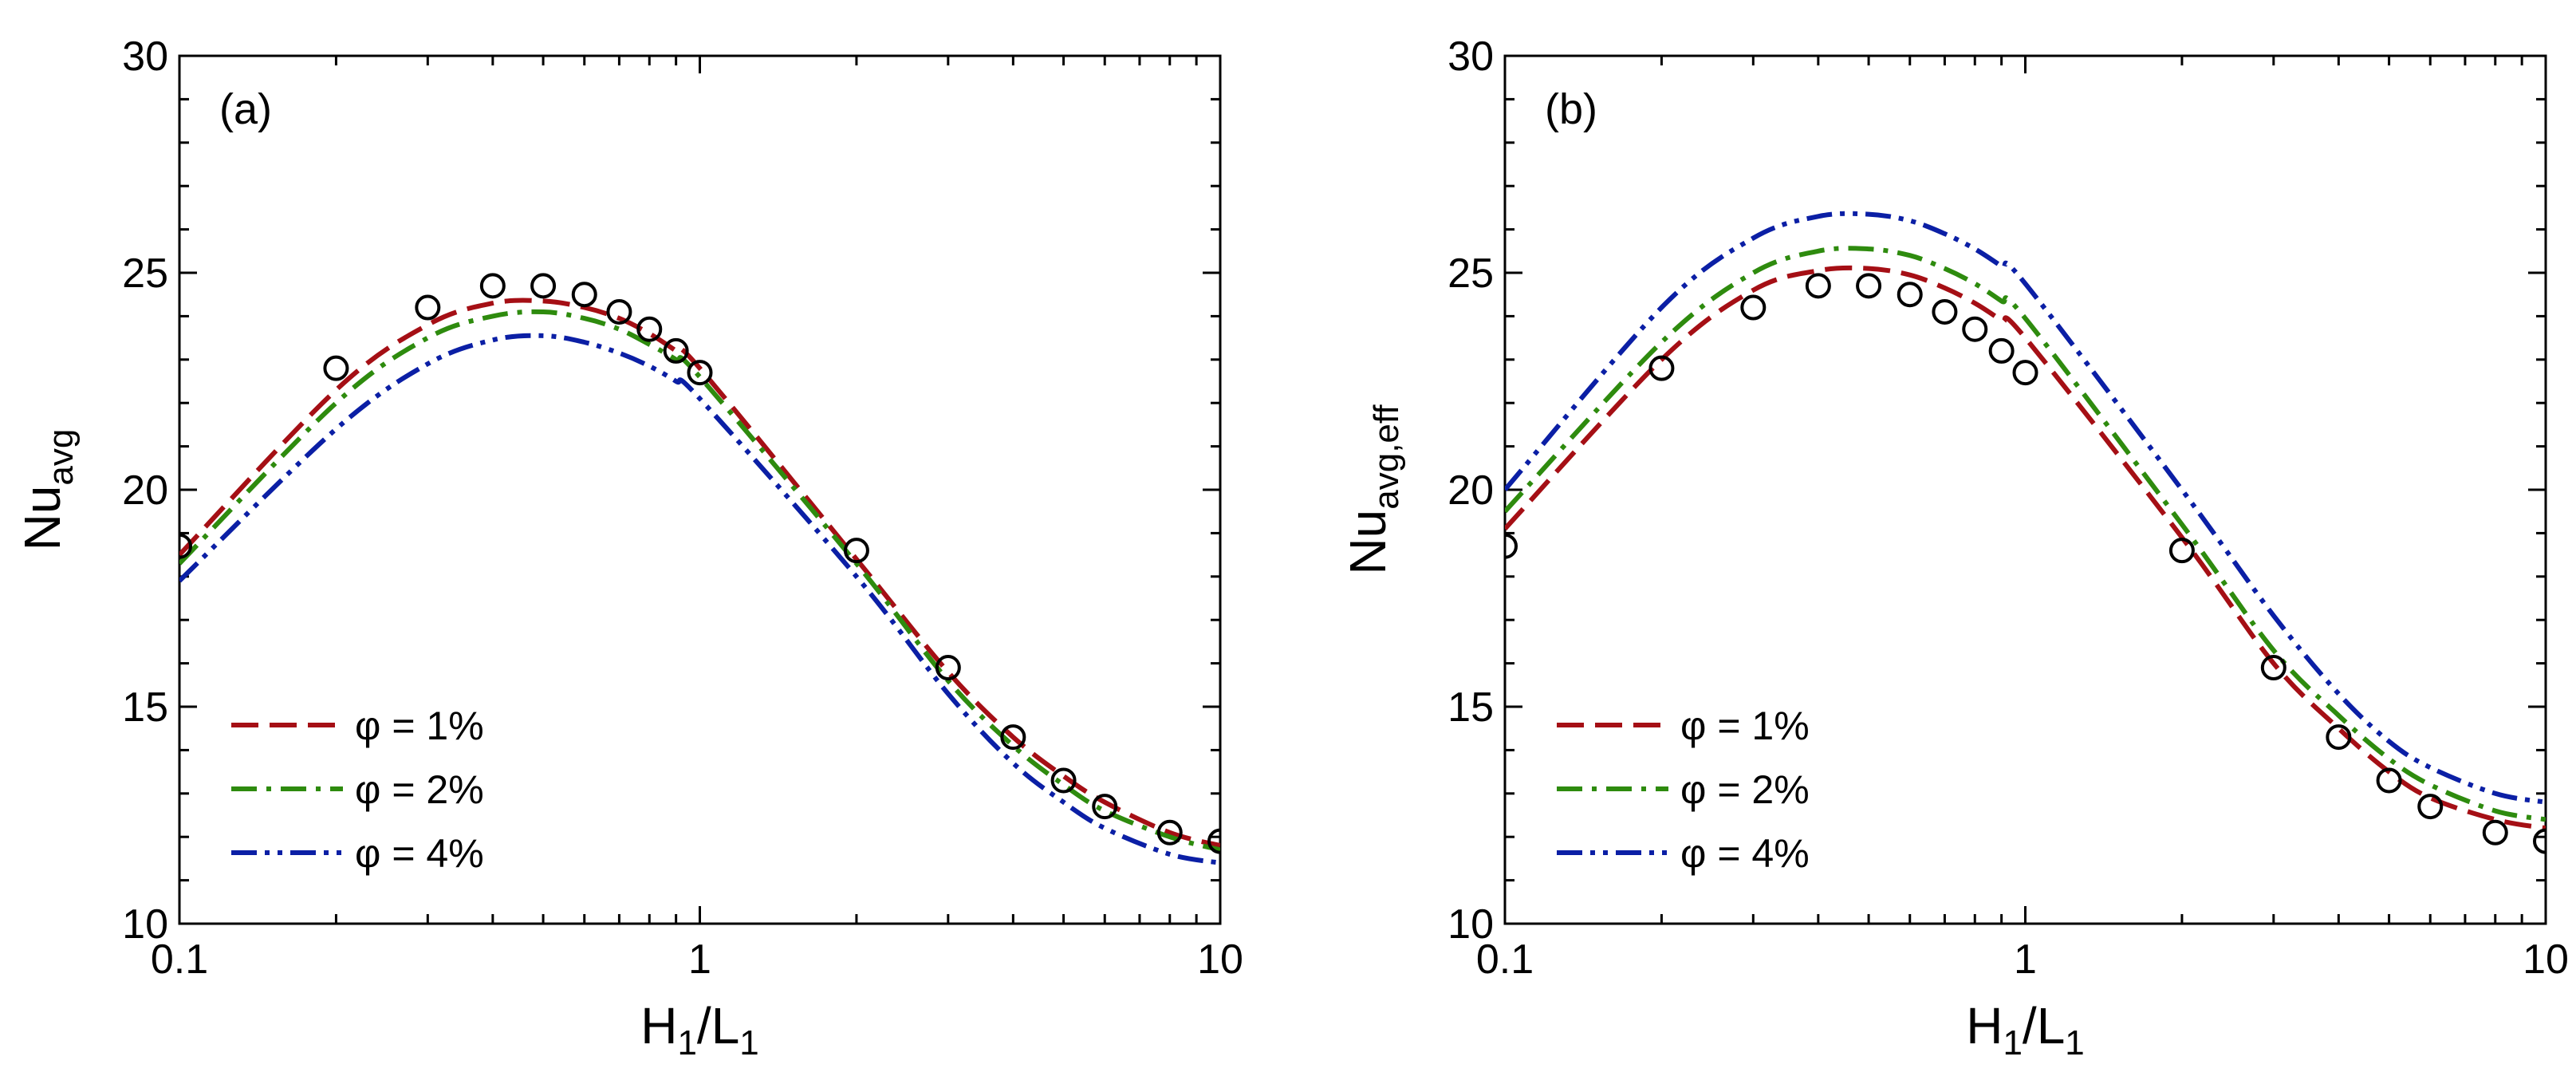 The width and height of the screenshot is (2576, 1084). Describe the element at coordinates (245, 109) in the screenshot. I see `panel-label: (a)` at that location.